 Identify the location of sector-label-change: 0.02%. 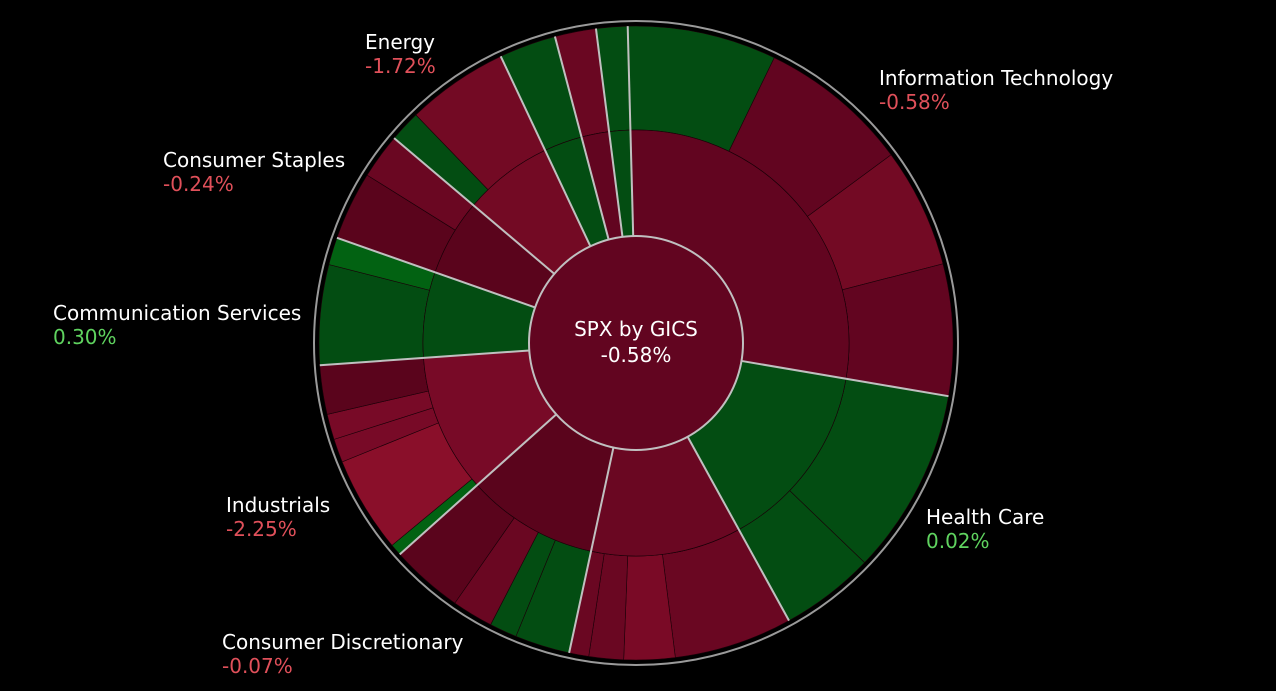
(958, 541).